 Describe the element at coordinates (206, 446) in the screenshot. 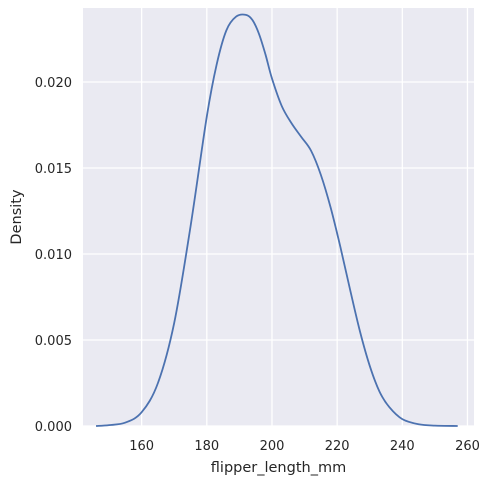

I see `x-tick-label: 180` at that location.